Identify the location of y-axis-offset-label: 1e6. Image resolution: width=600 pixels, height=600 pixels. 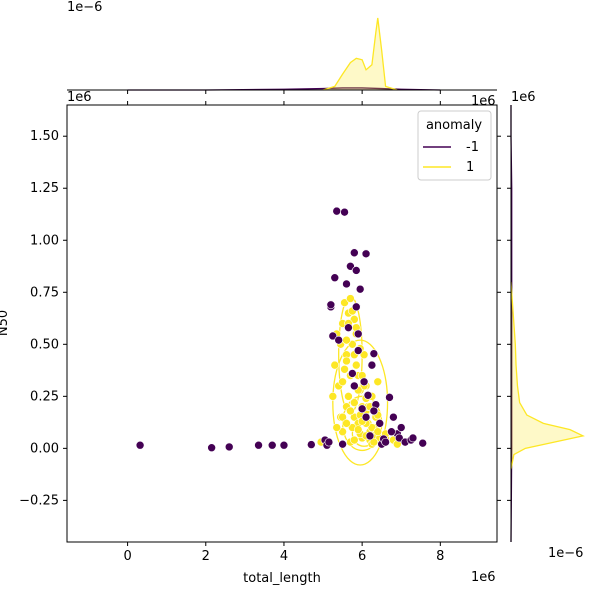
(79, 97).